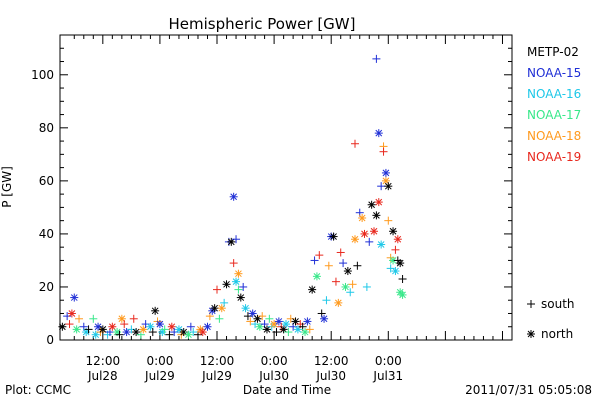 Image resolution: width=600 pixels, height=400 pixels. What do you see at coordinates (531, 334) in the screenshot?
I see `legend-north-marker` at bounding box center [531, 334].